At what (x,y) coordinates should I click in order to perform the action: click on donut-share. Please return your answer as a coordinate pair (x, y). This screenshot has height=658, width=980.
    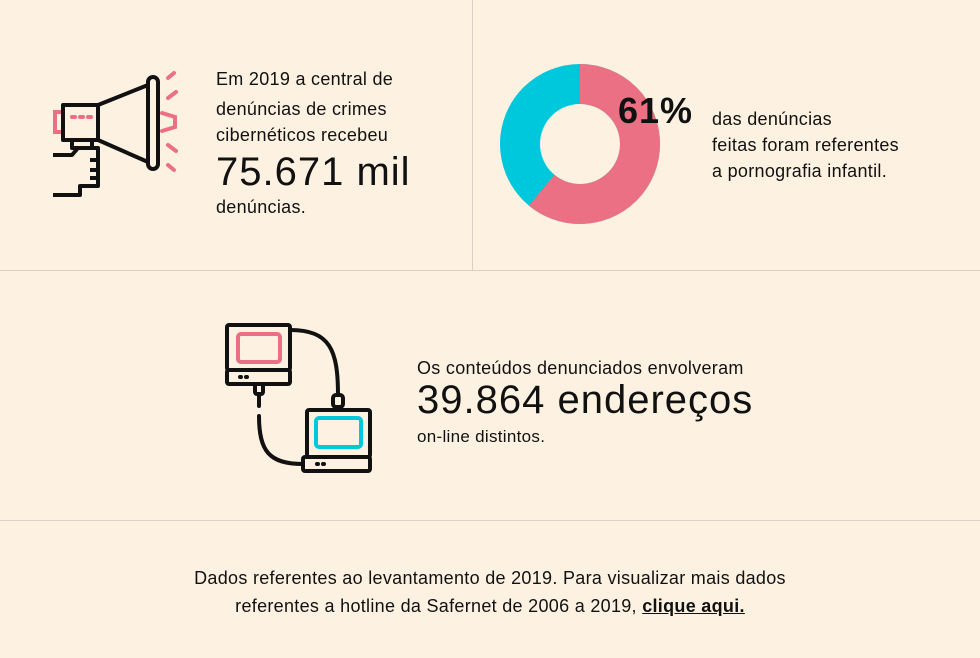
    Looking at the image, I should click on (580, 144).